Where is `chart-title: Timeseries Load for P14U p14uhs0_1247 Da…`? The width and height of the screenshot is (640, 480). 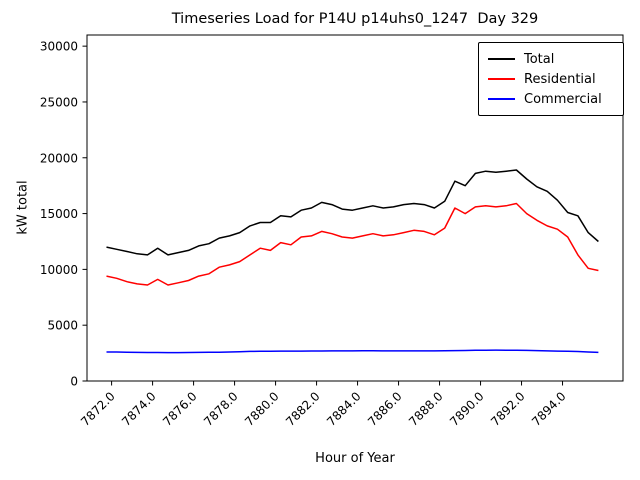
chart-title: Timeseries Load for P14U p14uhs0_1247 Da… is located at coordinates (355, 19).